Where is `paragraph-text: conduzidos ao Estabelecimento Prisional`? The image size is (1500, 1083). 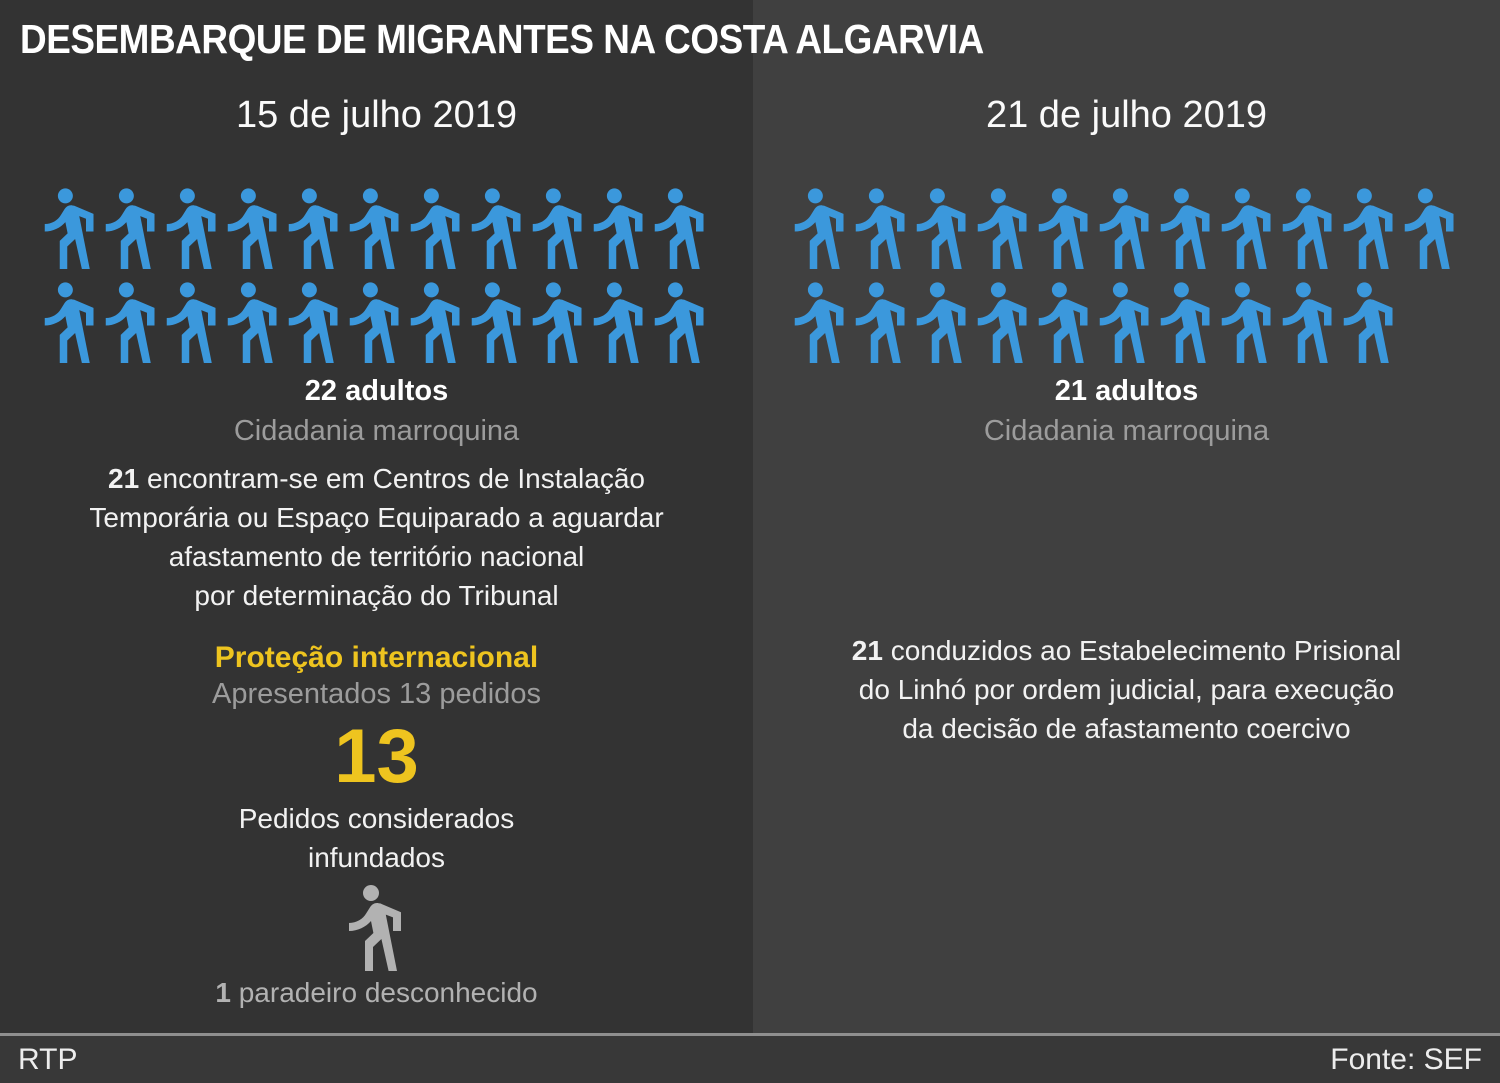 paragraph-text: conduzidos ao Estabelecimento Prisional is located at coordinates (1142, 650).